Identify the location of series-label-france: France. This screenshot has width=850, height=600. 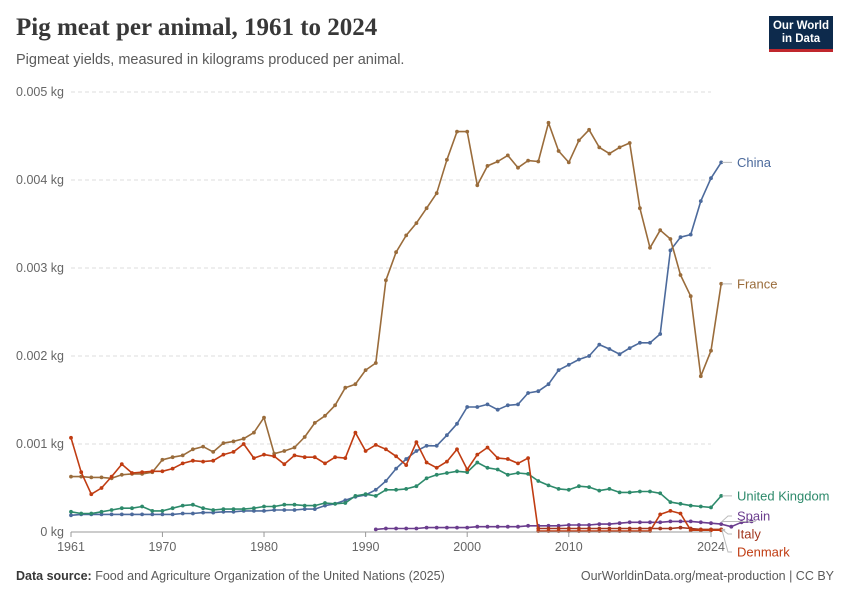
(757, 283).